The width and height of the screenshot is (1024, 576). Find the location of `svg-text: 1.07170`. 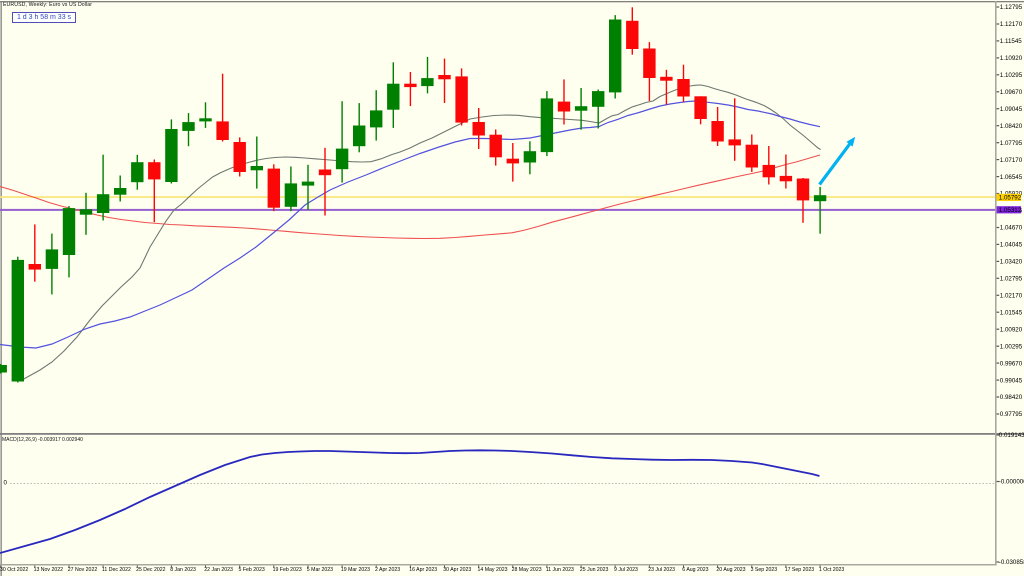

svg-text: 1.07170 is located at coordinates (1011, 160).